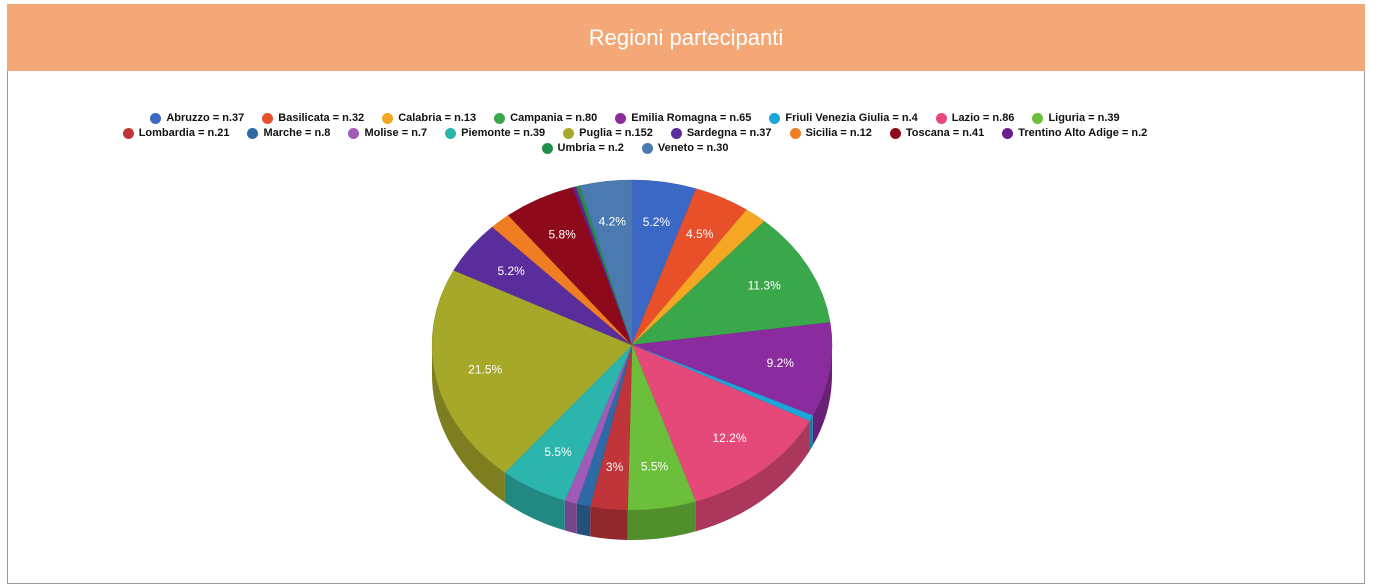  I want to click on legend-item: Liguria = n.39, so click(1076, 118).